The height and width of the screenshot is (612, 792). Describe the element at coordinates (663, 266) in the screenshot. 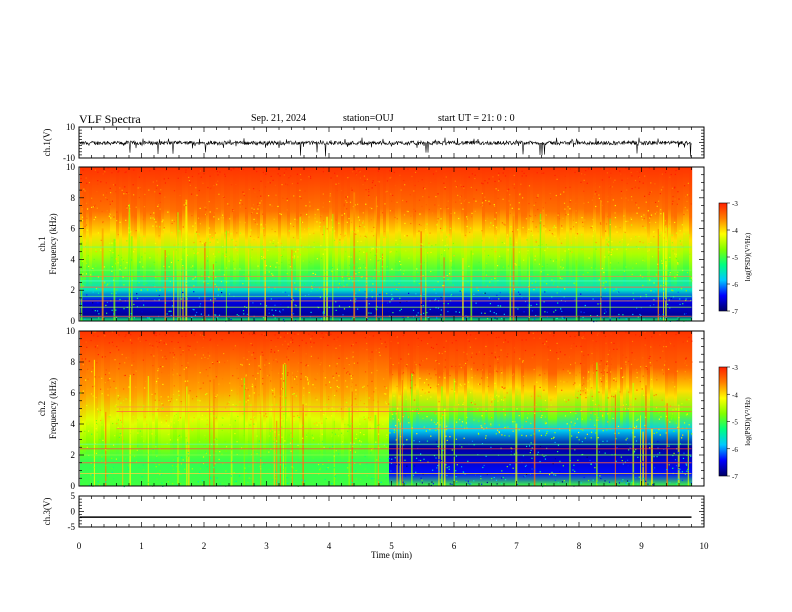

I see `spectrogram-streak` at that location.